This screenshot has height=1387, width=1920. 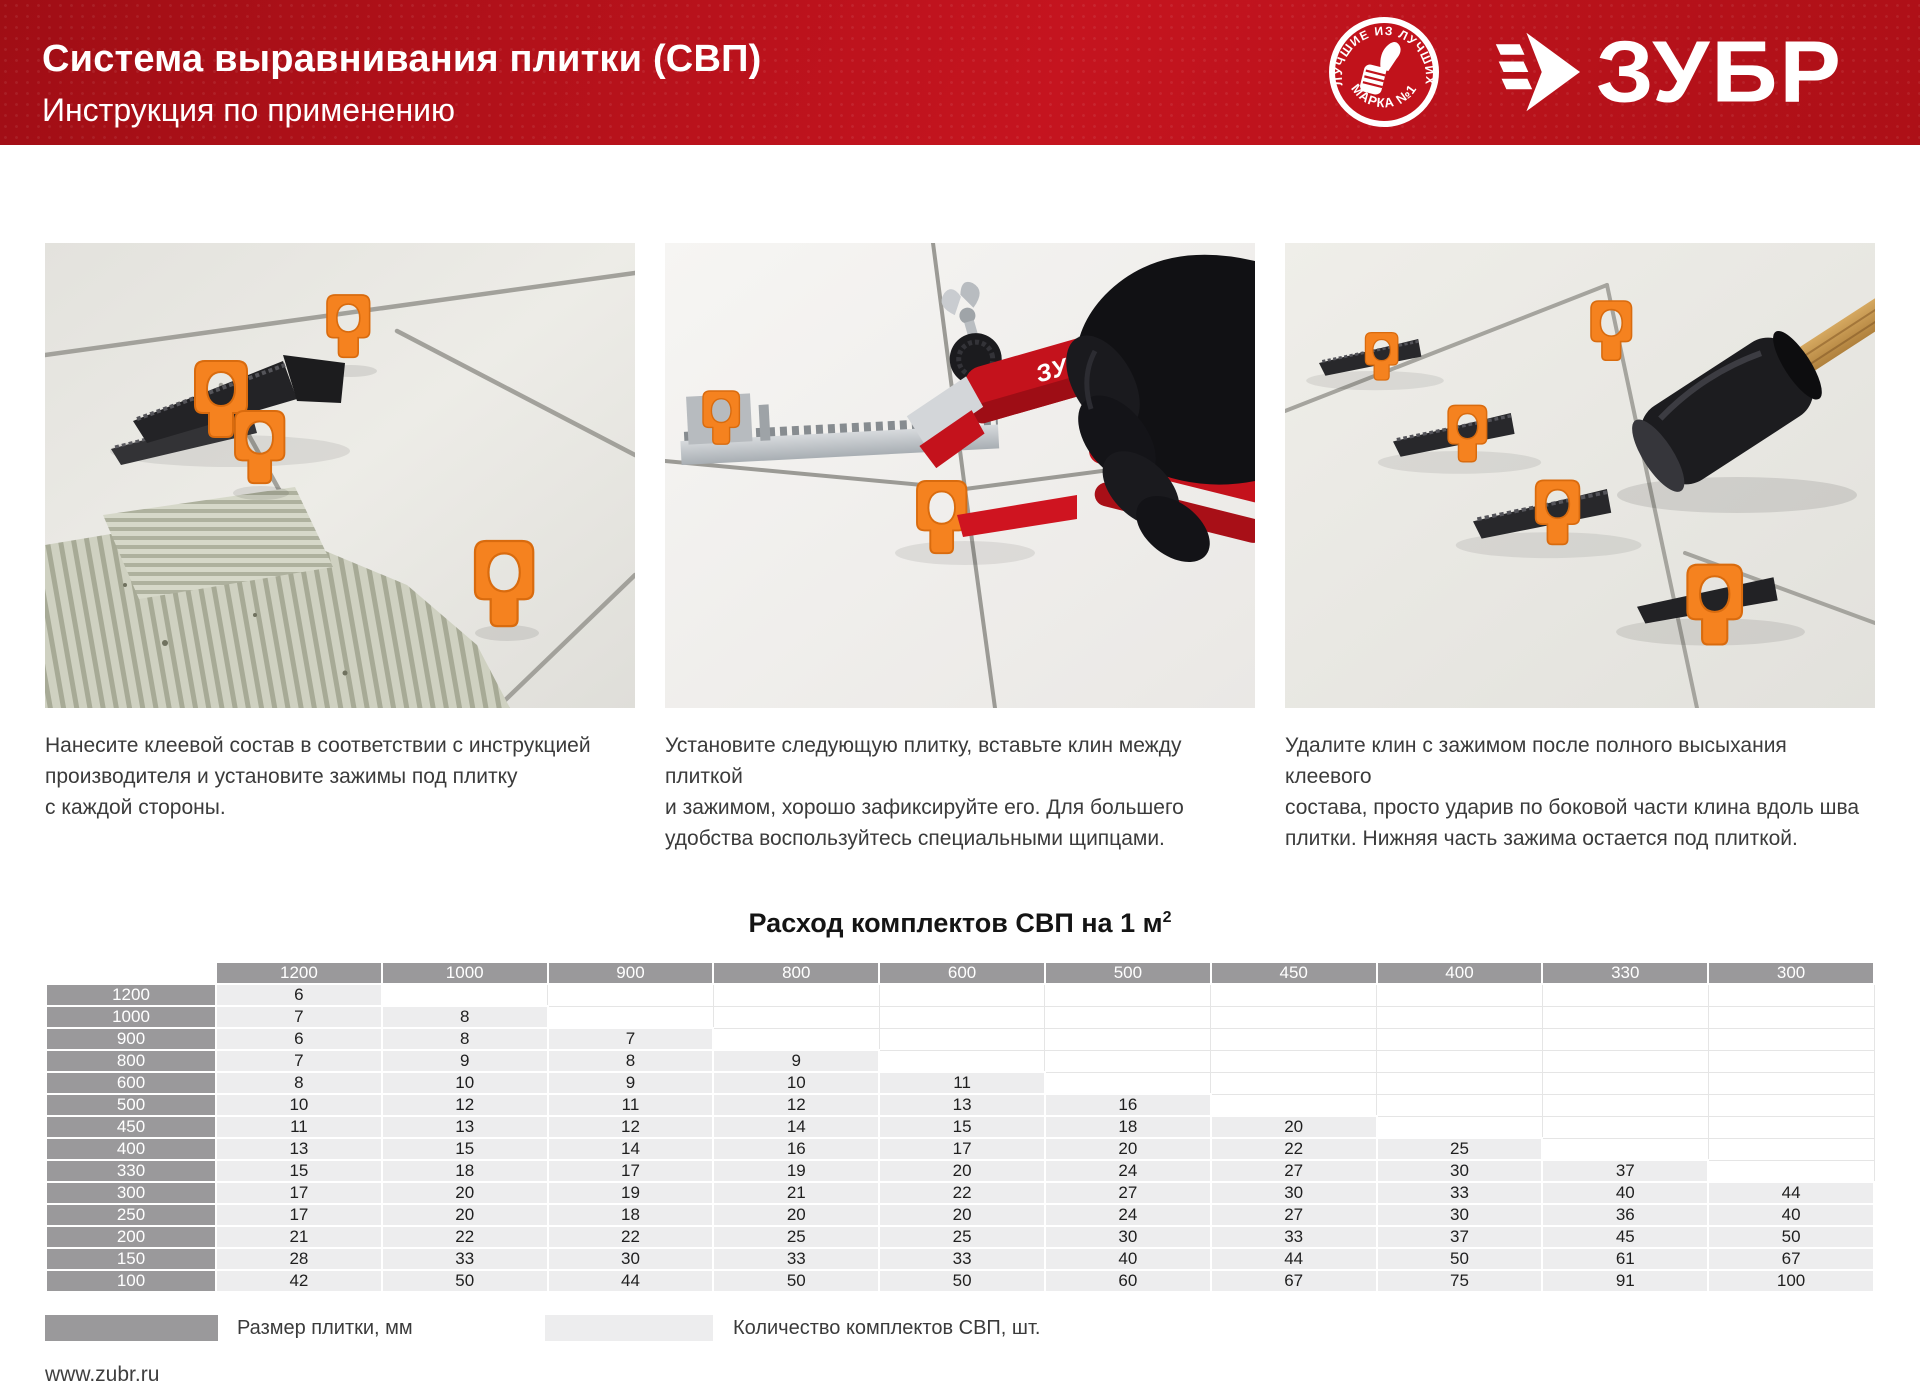 What do you see at coordinates (299, 1039) in the screenshot?
I see `qty-cell: 6` at bounding box center [299, 1039].